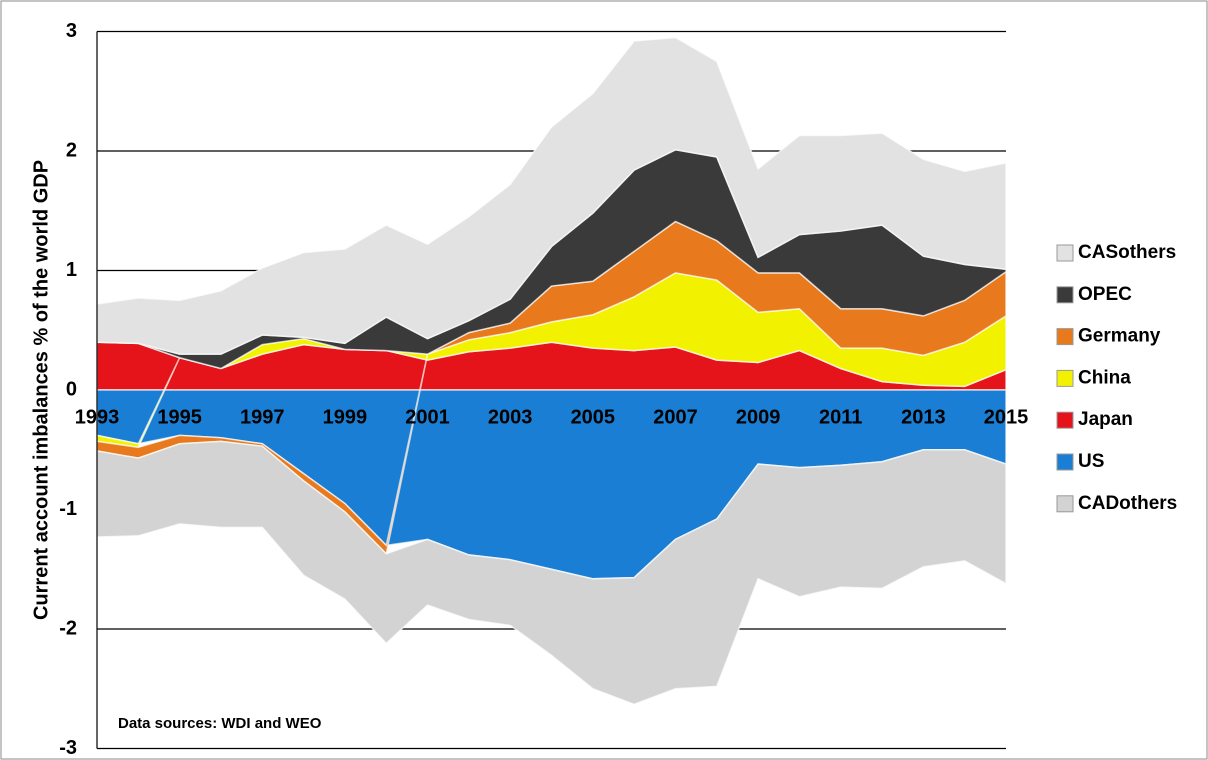 This screenshot has width=1208, height=760. Describe the element at coordinates (71, 270) in the screenshot. I see `y-tick-label: 1` at that location.